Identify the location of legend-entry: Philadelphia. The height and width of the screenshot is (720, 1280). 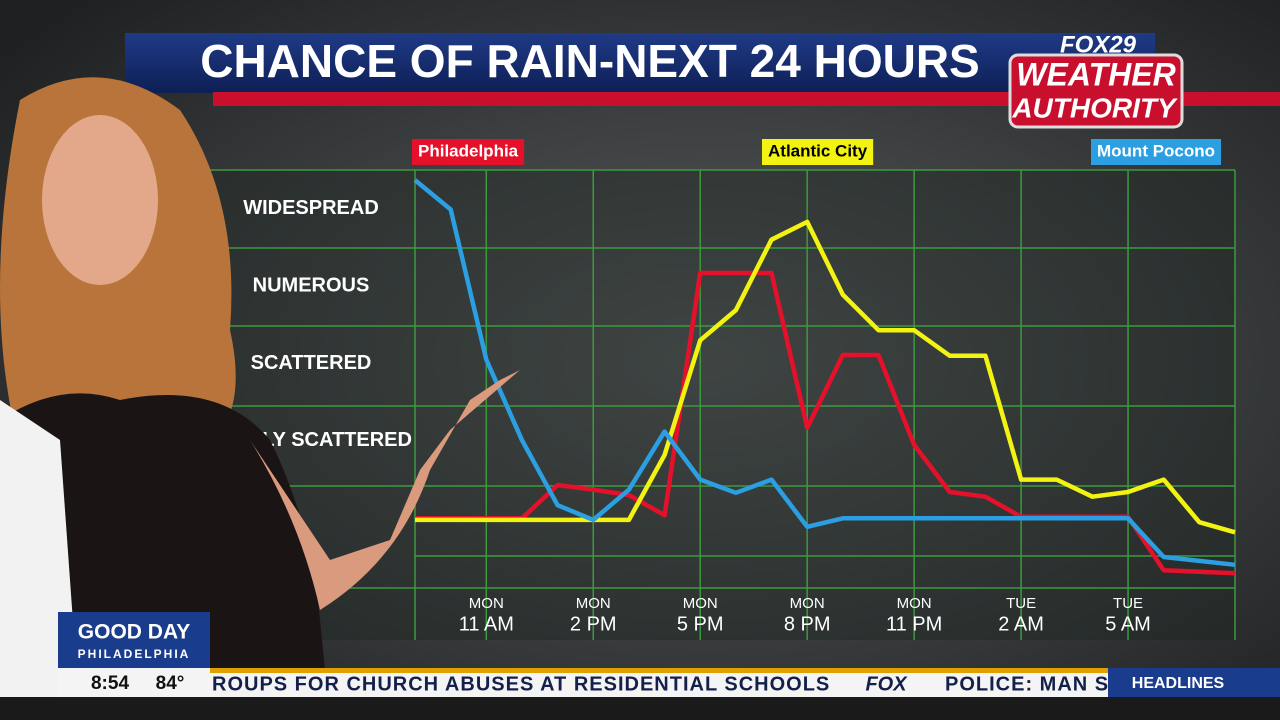
(468, 152).